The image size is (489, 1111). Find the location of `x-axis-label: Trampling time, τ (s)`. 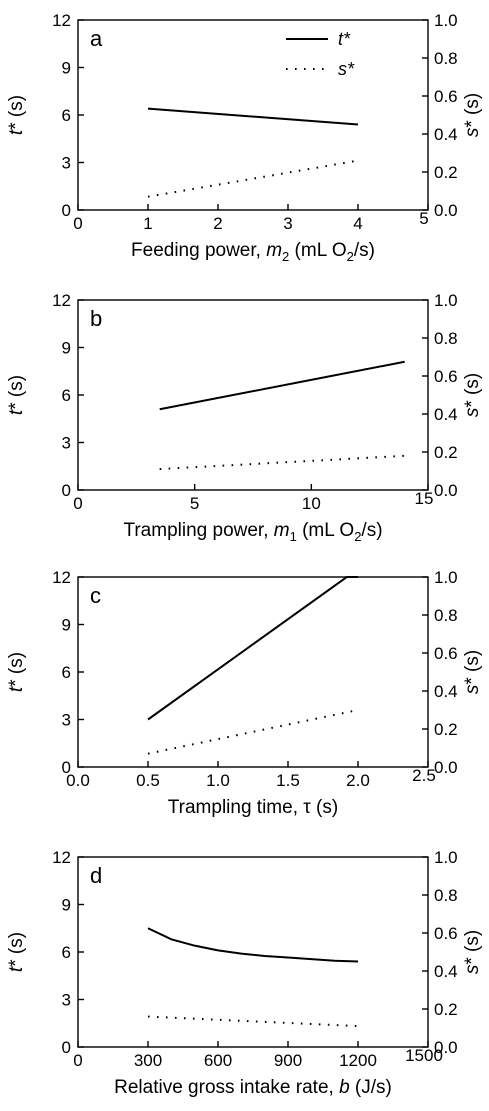

x-axis-label: Trampling time, τ (s) is located at coordinates (253, 807).